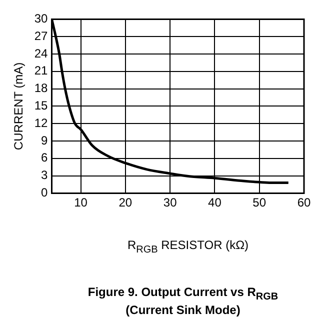 This screenshot has width=326, height=331. Describe the element at coordinates (19, 106) in the screenshot. I see `y-axis-title: CURRENT (mA)` at that location.